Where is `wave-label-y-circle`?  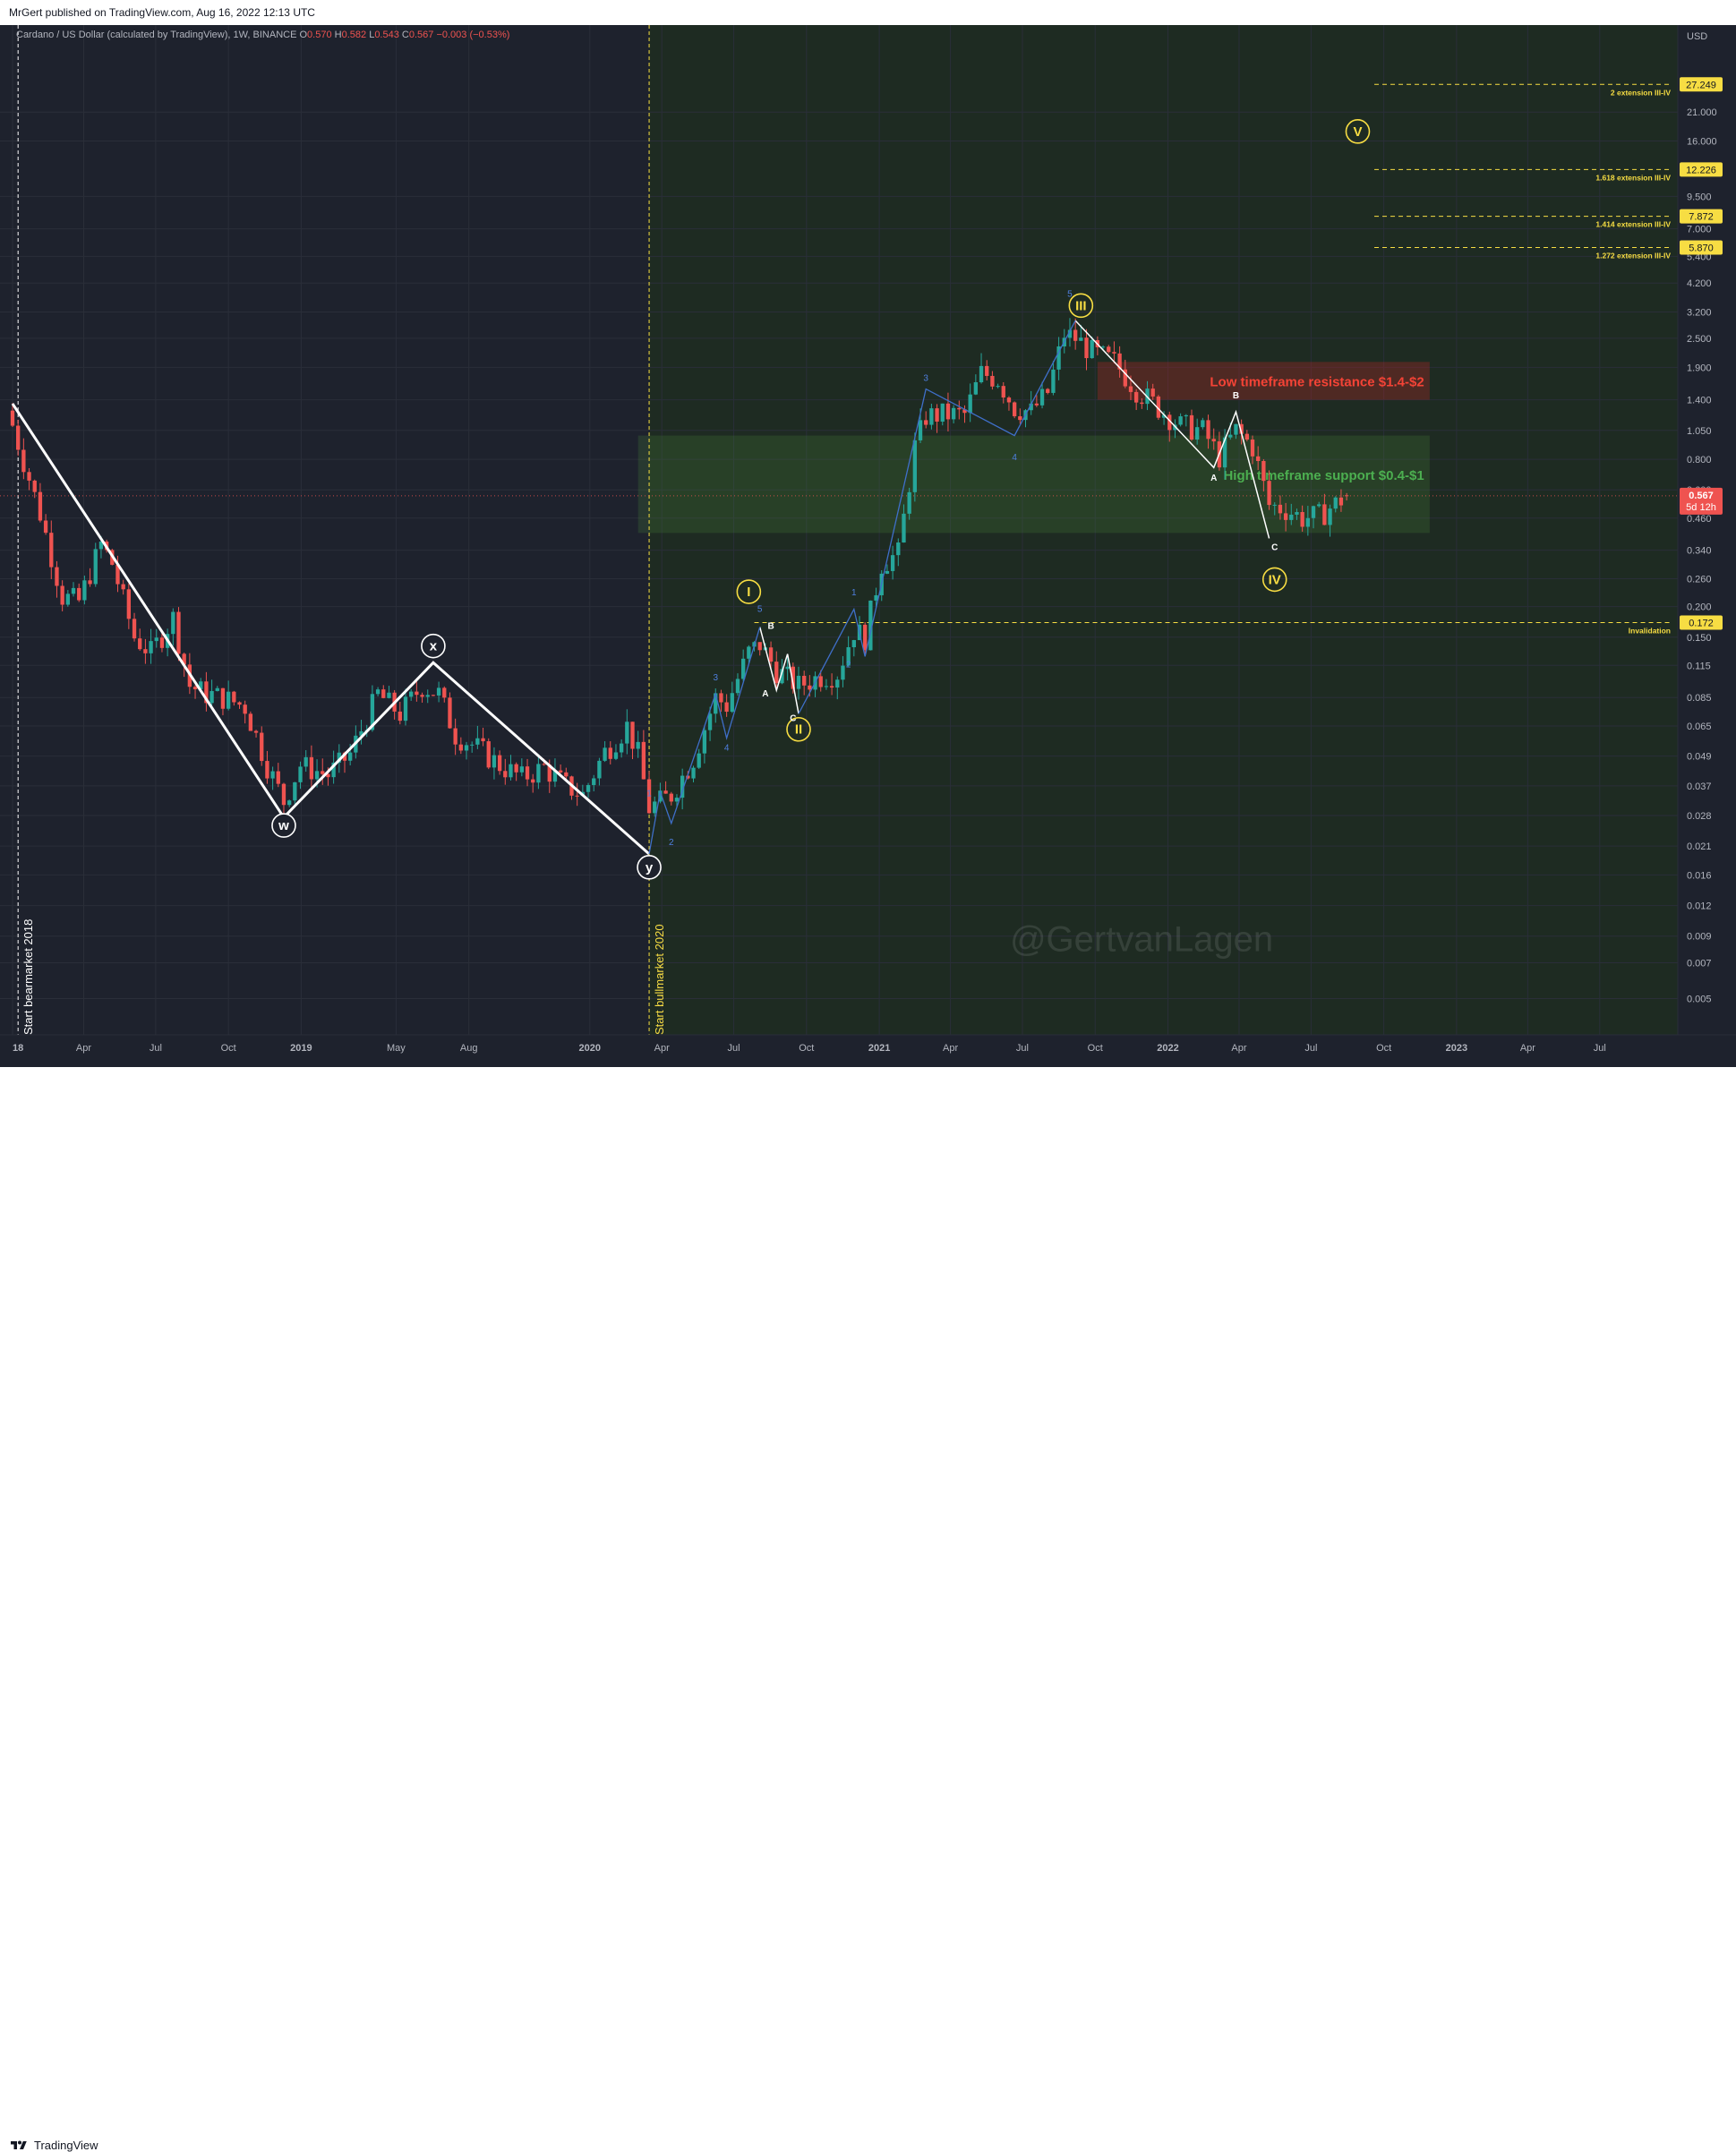
wave-label-y-circle is located at coordinates (649, 867).